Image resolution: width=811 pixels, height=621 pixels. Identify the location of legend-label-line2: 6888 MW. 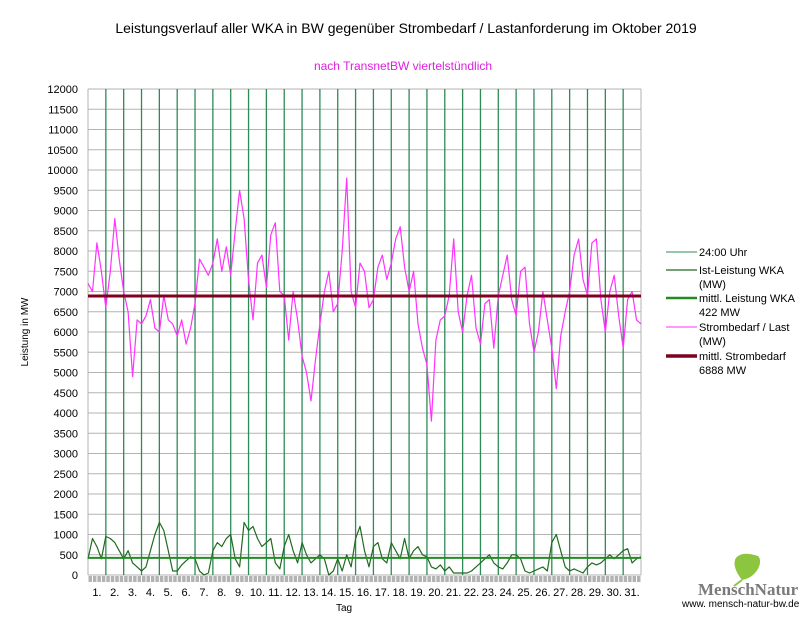
(723, 371).